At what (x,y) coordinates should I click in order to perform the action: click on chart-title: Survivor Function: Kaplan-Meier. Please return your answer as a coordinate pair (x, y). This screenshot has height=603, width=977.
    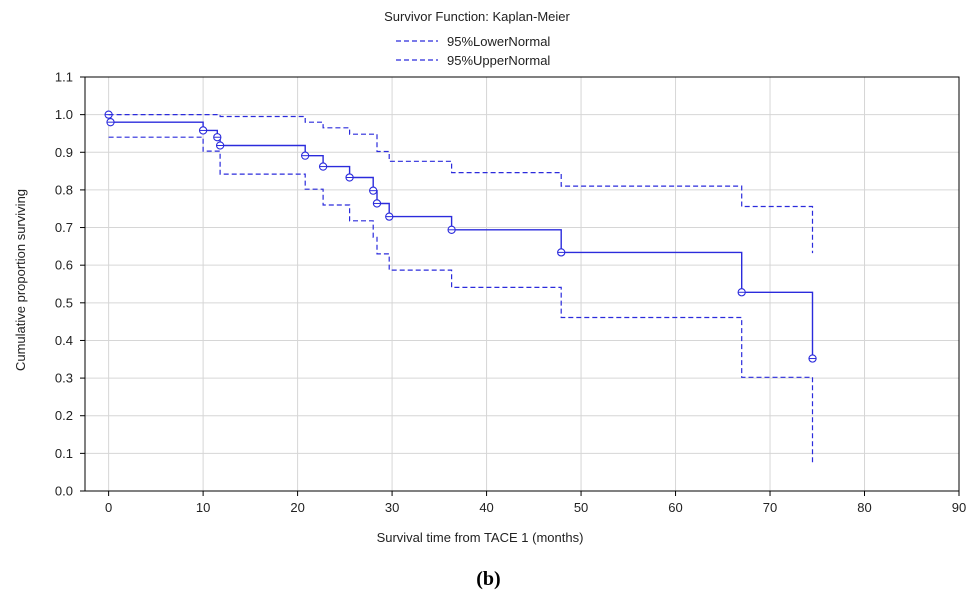
    Looking at the image, I should click on (477, 16).